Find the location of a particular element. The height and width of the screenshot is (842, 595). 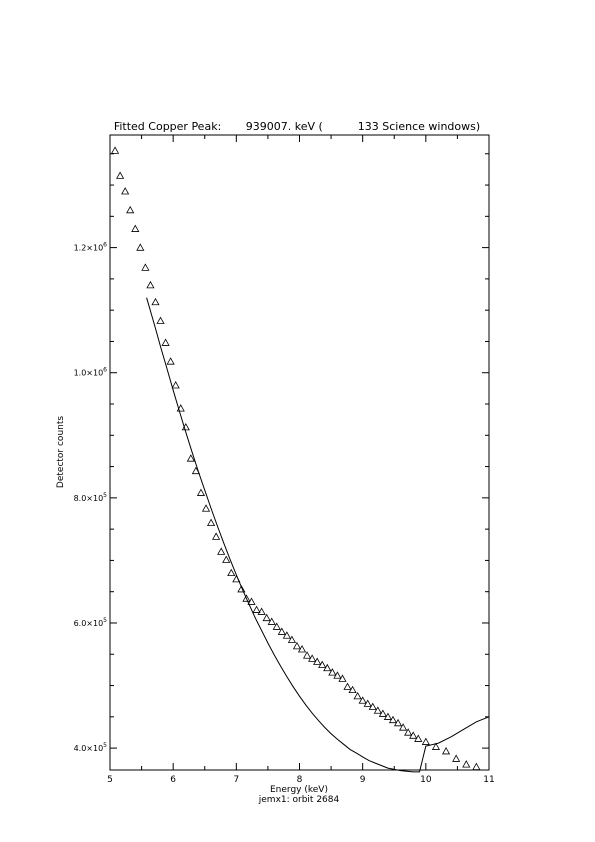

y-tick-label: 8.0×10⁵ is located at coordinates (91, 497).